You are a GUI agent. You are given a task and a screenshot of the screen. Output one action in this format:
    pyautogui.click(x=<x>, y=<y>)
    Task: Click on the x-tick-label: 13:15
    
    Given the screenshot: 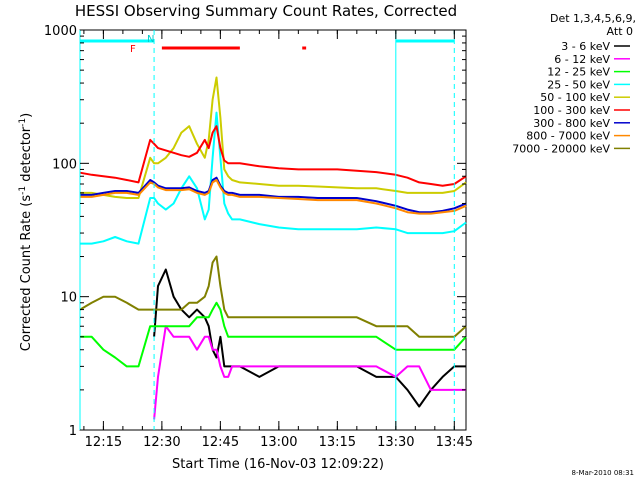 What is the action you would take?
    pyautogui.click(x=337, y=442)
    